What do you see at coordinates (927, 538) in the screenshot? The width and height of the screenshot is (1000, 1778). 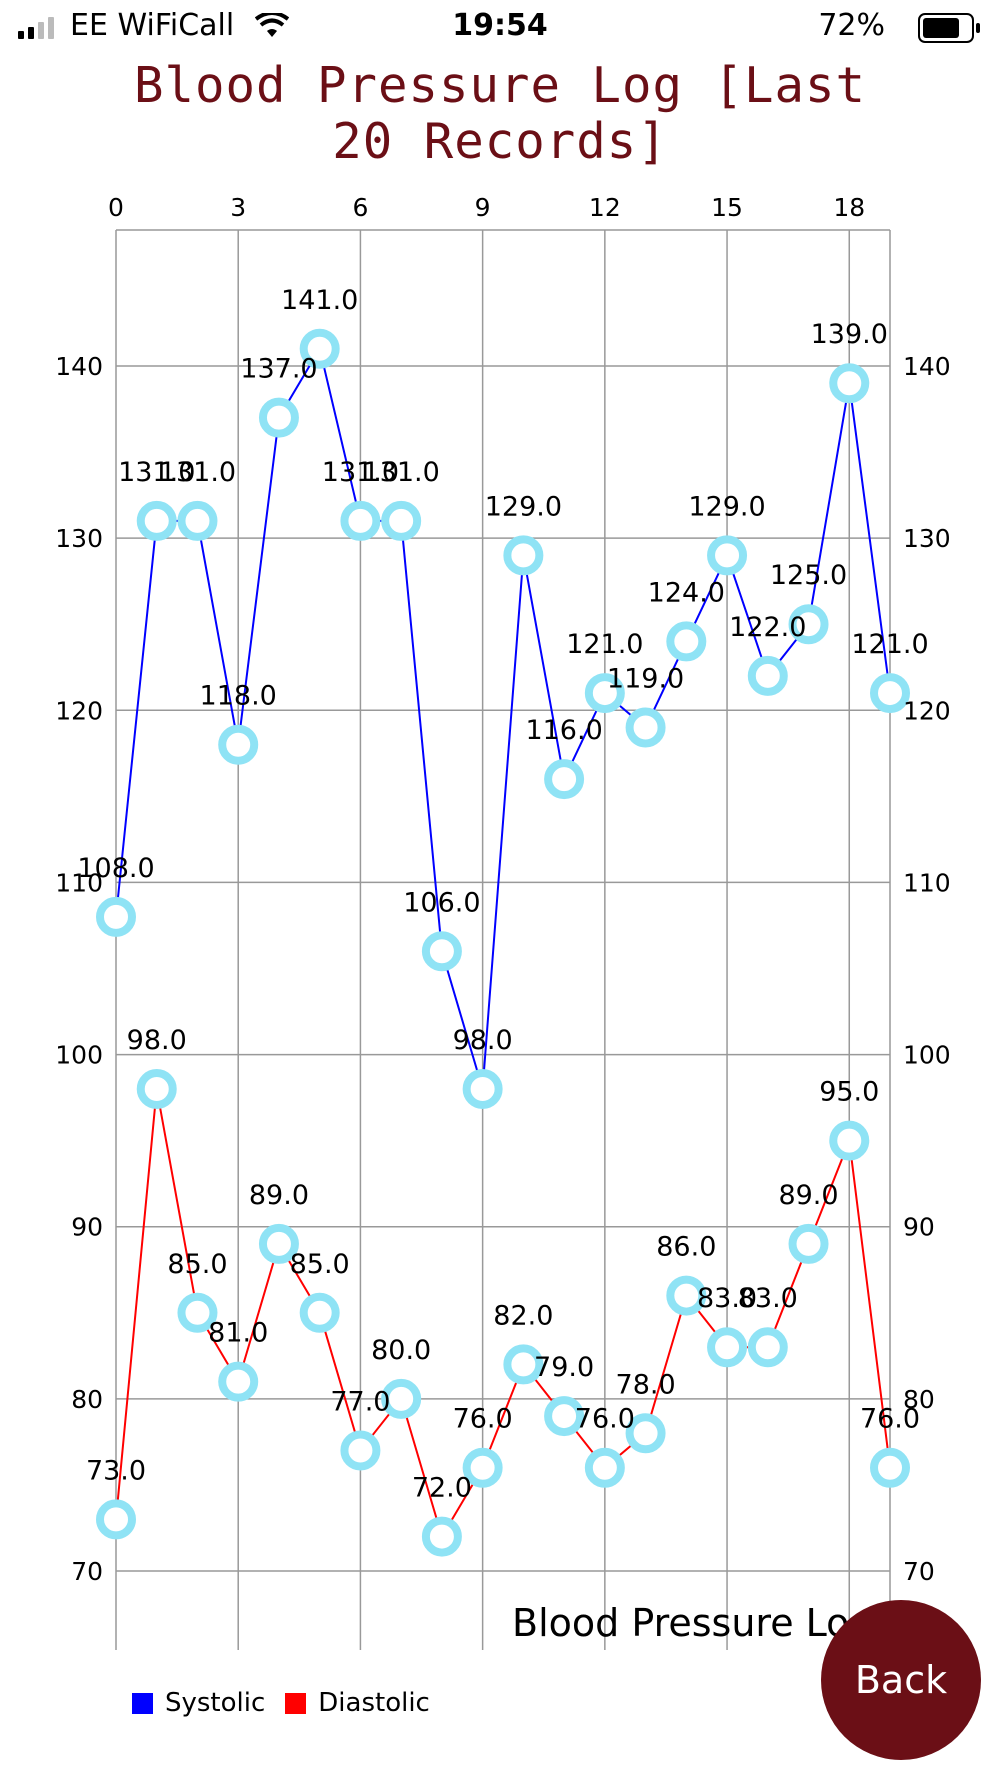 I see `y-tick-label-right: 130` at bounding box center [927, 538].